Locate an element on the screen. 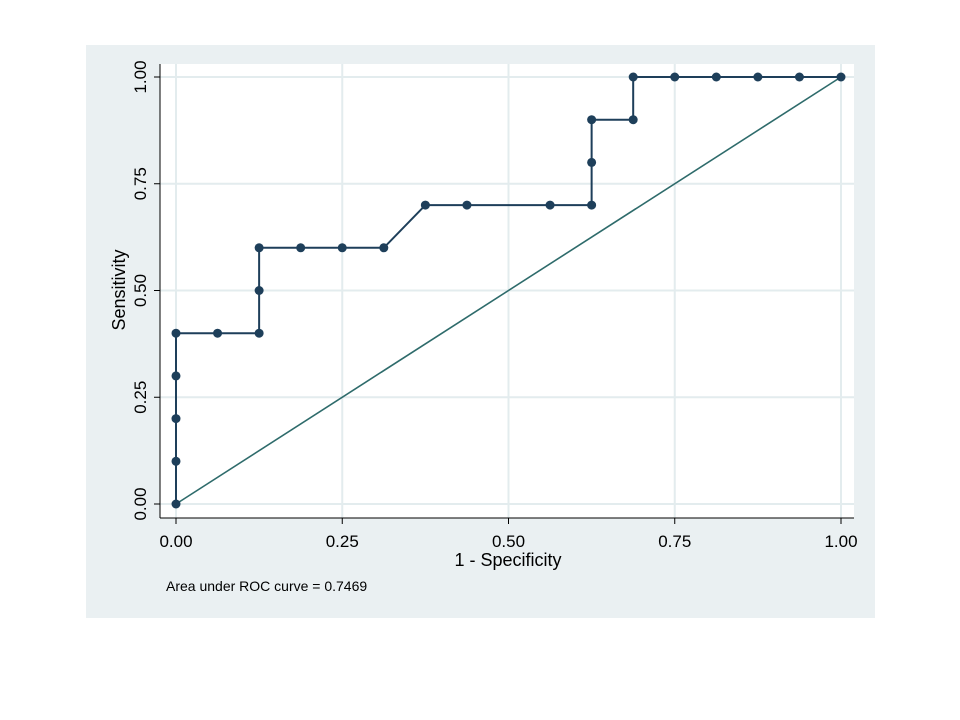 The height and width of the screenshot is (720, 960). auc-note: Area under ROC curve = 0.7469 is located at coordinates (266, 586).